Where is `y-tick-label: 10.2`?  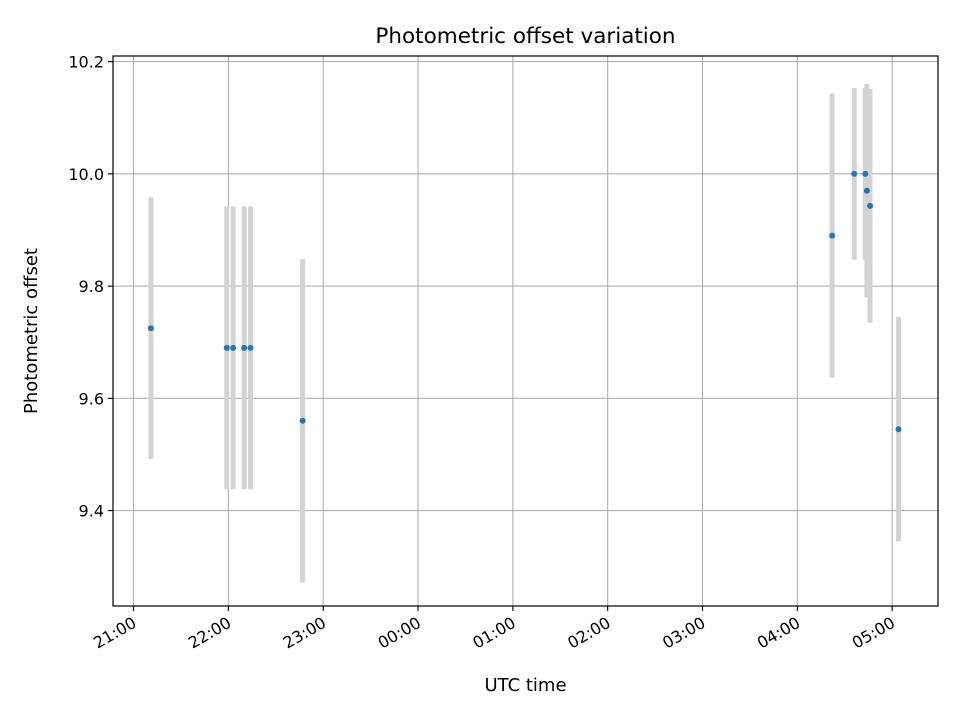
y-tick-label: 10.2 is located at coordinates (86, 62).